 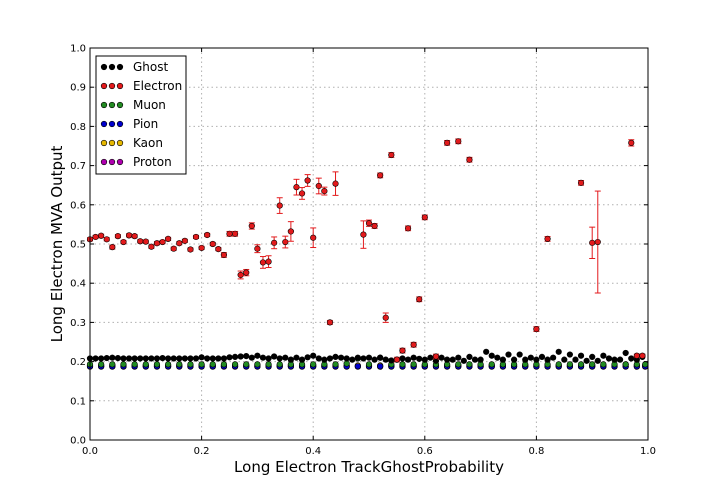 What do you see at coordinates (78, 245) in the screenshot?
I see `y-tick-label: 0.5` at bounding box center [78, 245].